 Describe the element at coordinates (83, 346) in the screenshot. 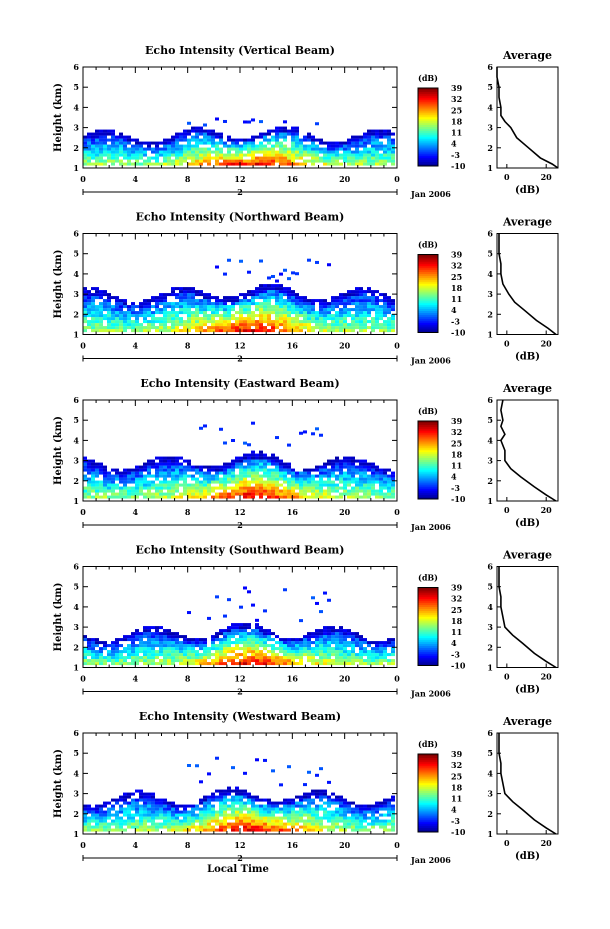

I see `x-tick-label: 0` at that location.